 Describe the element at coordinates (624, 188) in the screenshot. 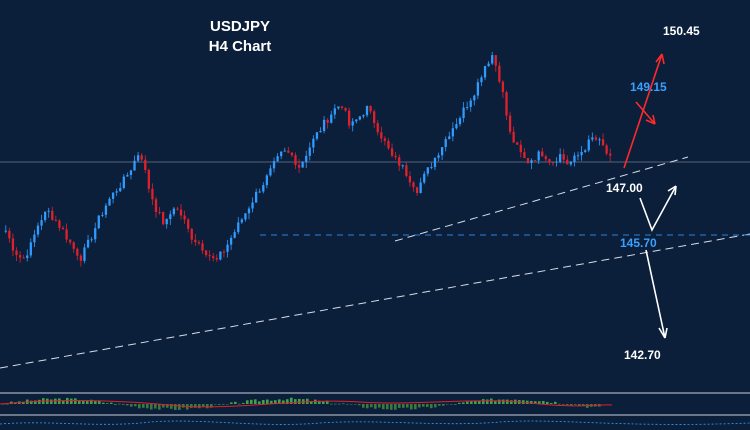

I see `level-147-00: 147.00` at that location.